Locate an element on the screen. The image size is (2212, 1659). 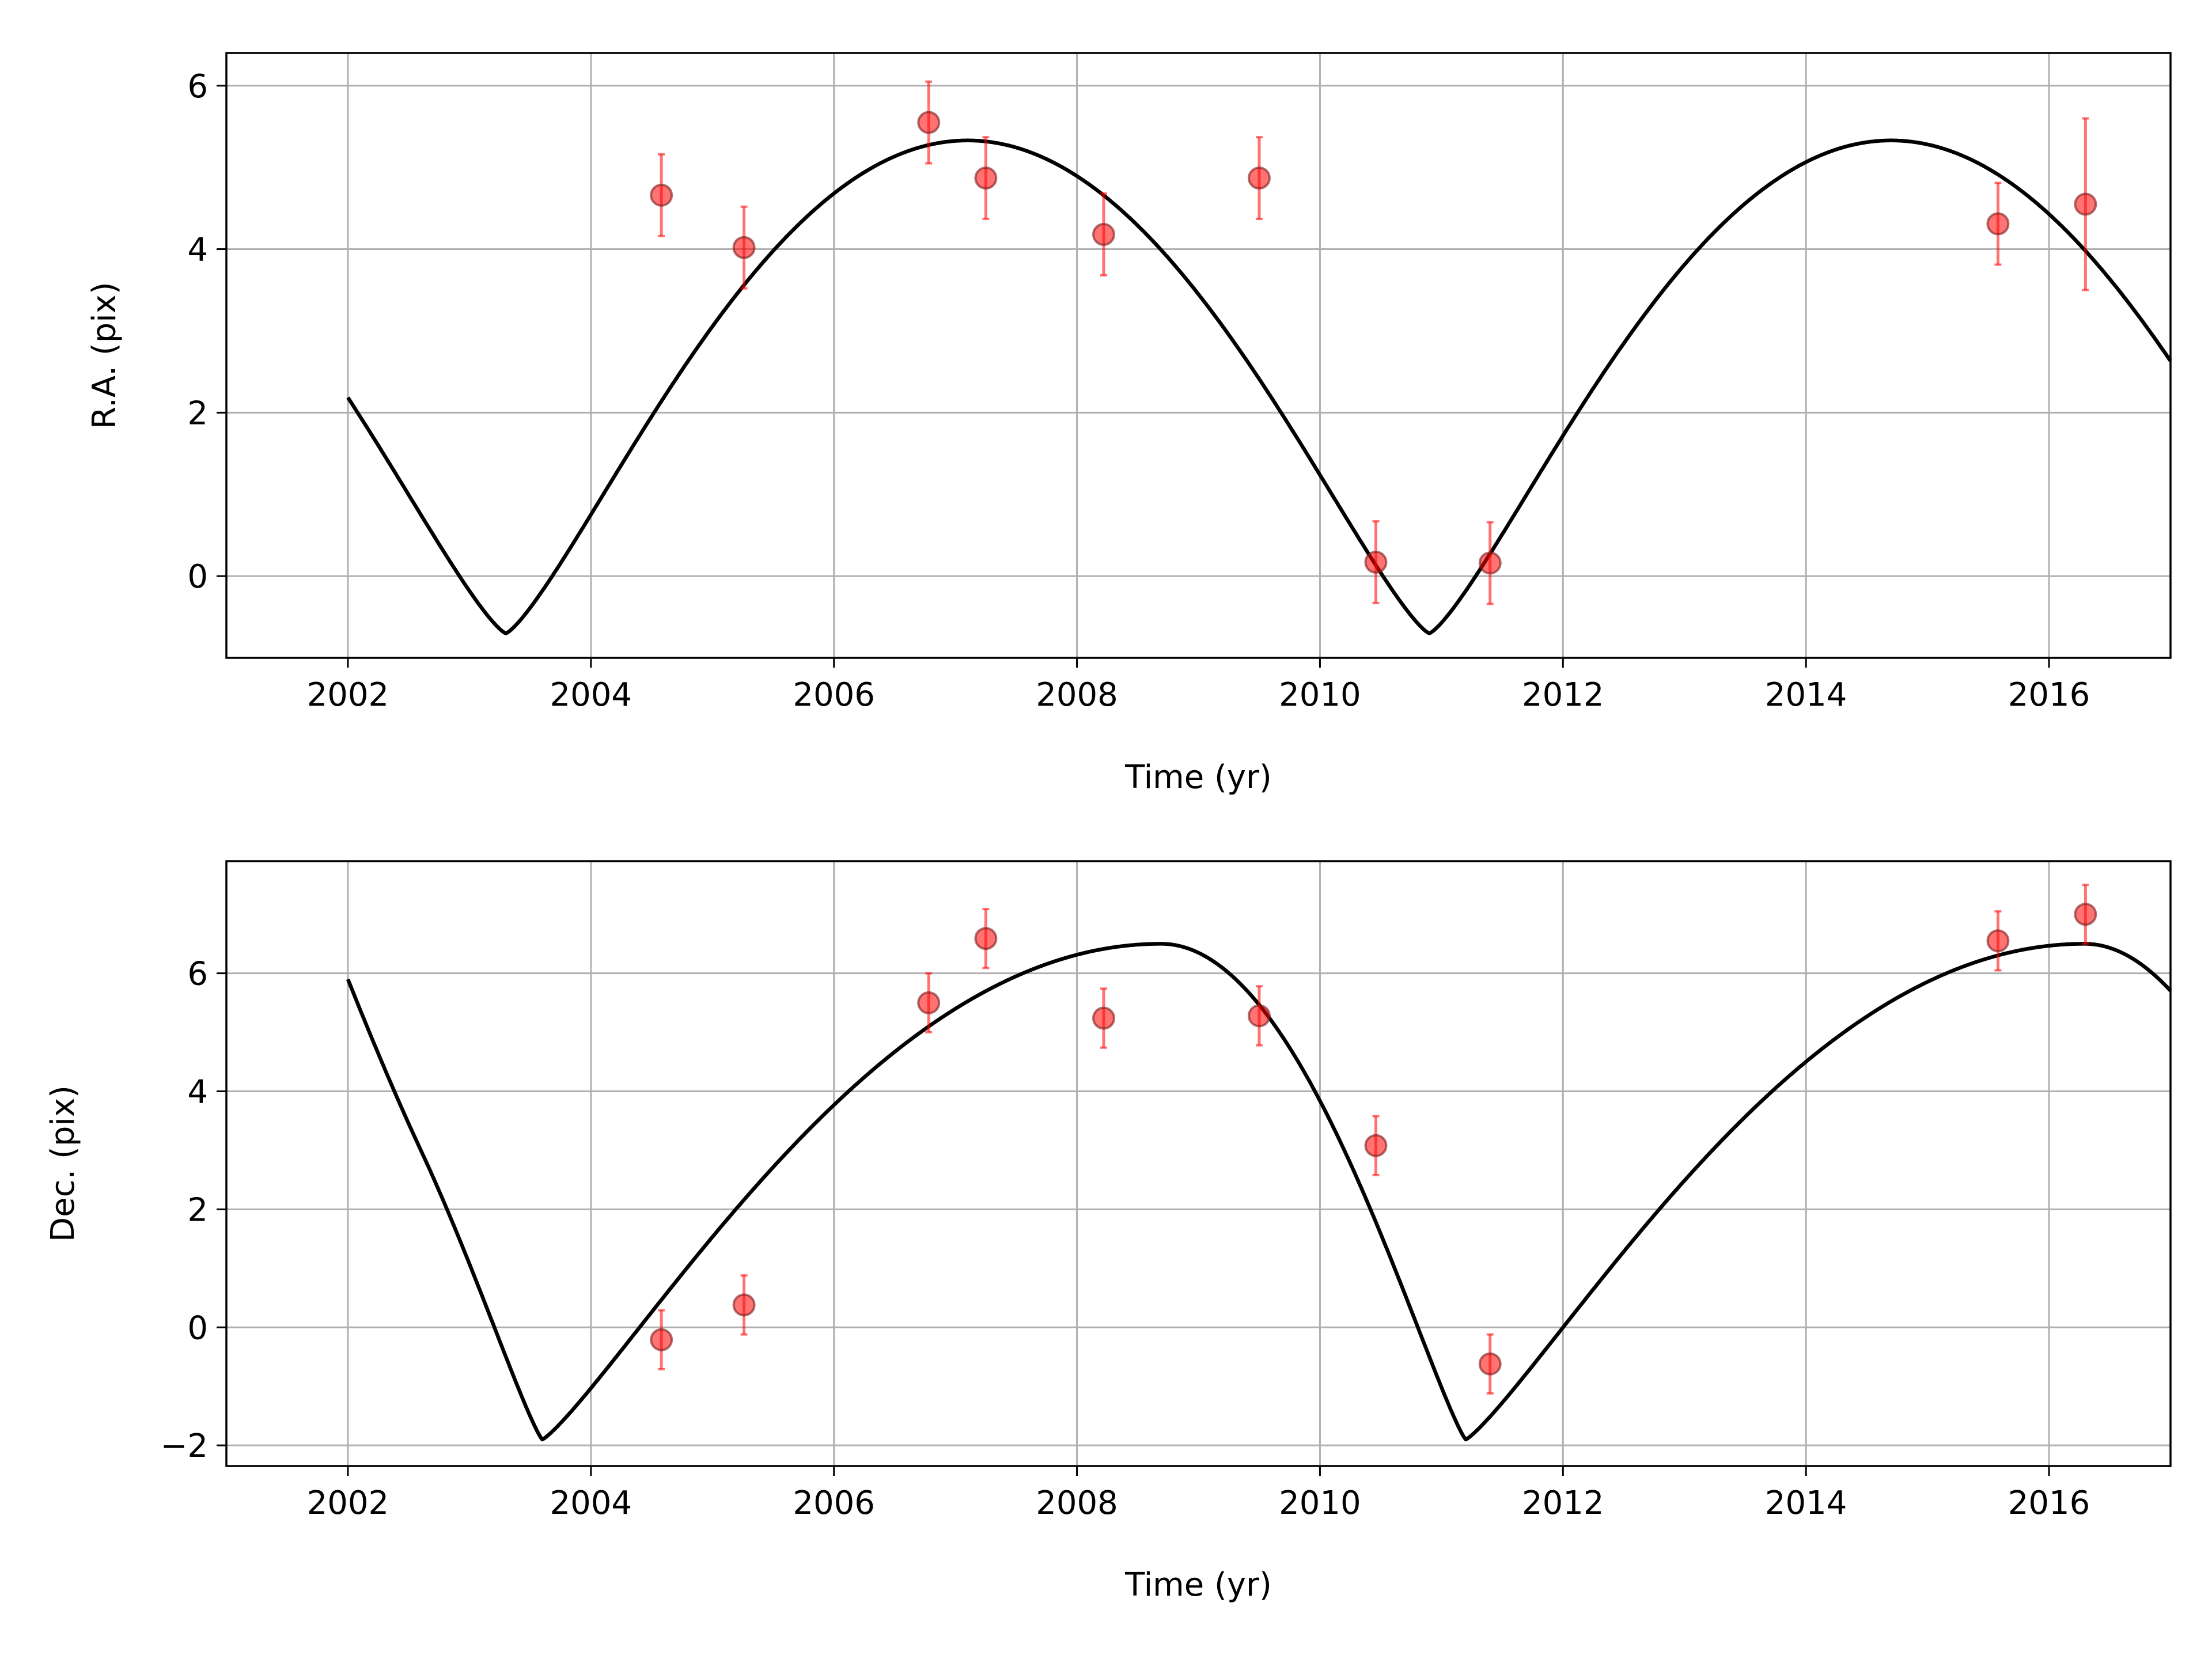
ra-y-tick-label: 2 is located at coordinates (197, 413).